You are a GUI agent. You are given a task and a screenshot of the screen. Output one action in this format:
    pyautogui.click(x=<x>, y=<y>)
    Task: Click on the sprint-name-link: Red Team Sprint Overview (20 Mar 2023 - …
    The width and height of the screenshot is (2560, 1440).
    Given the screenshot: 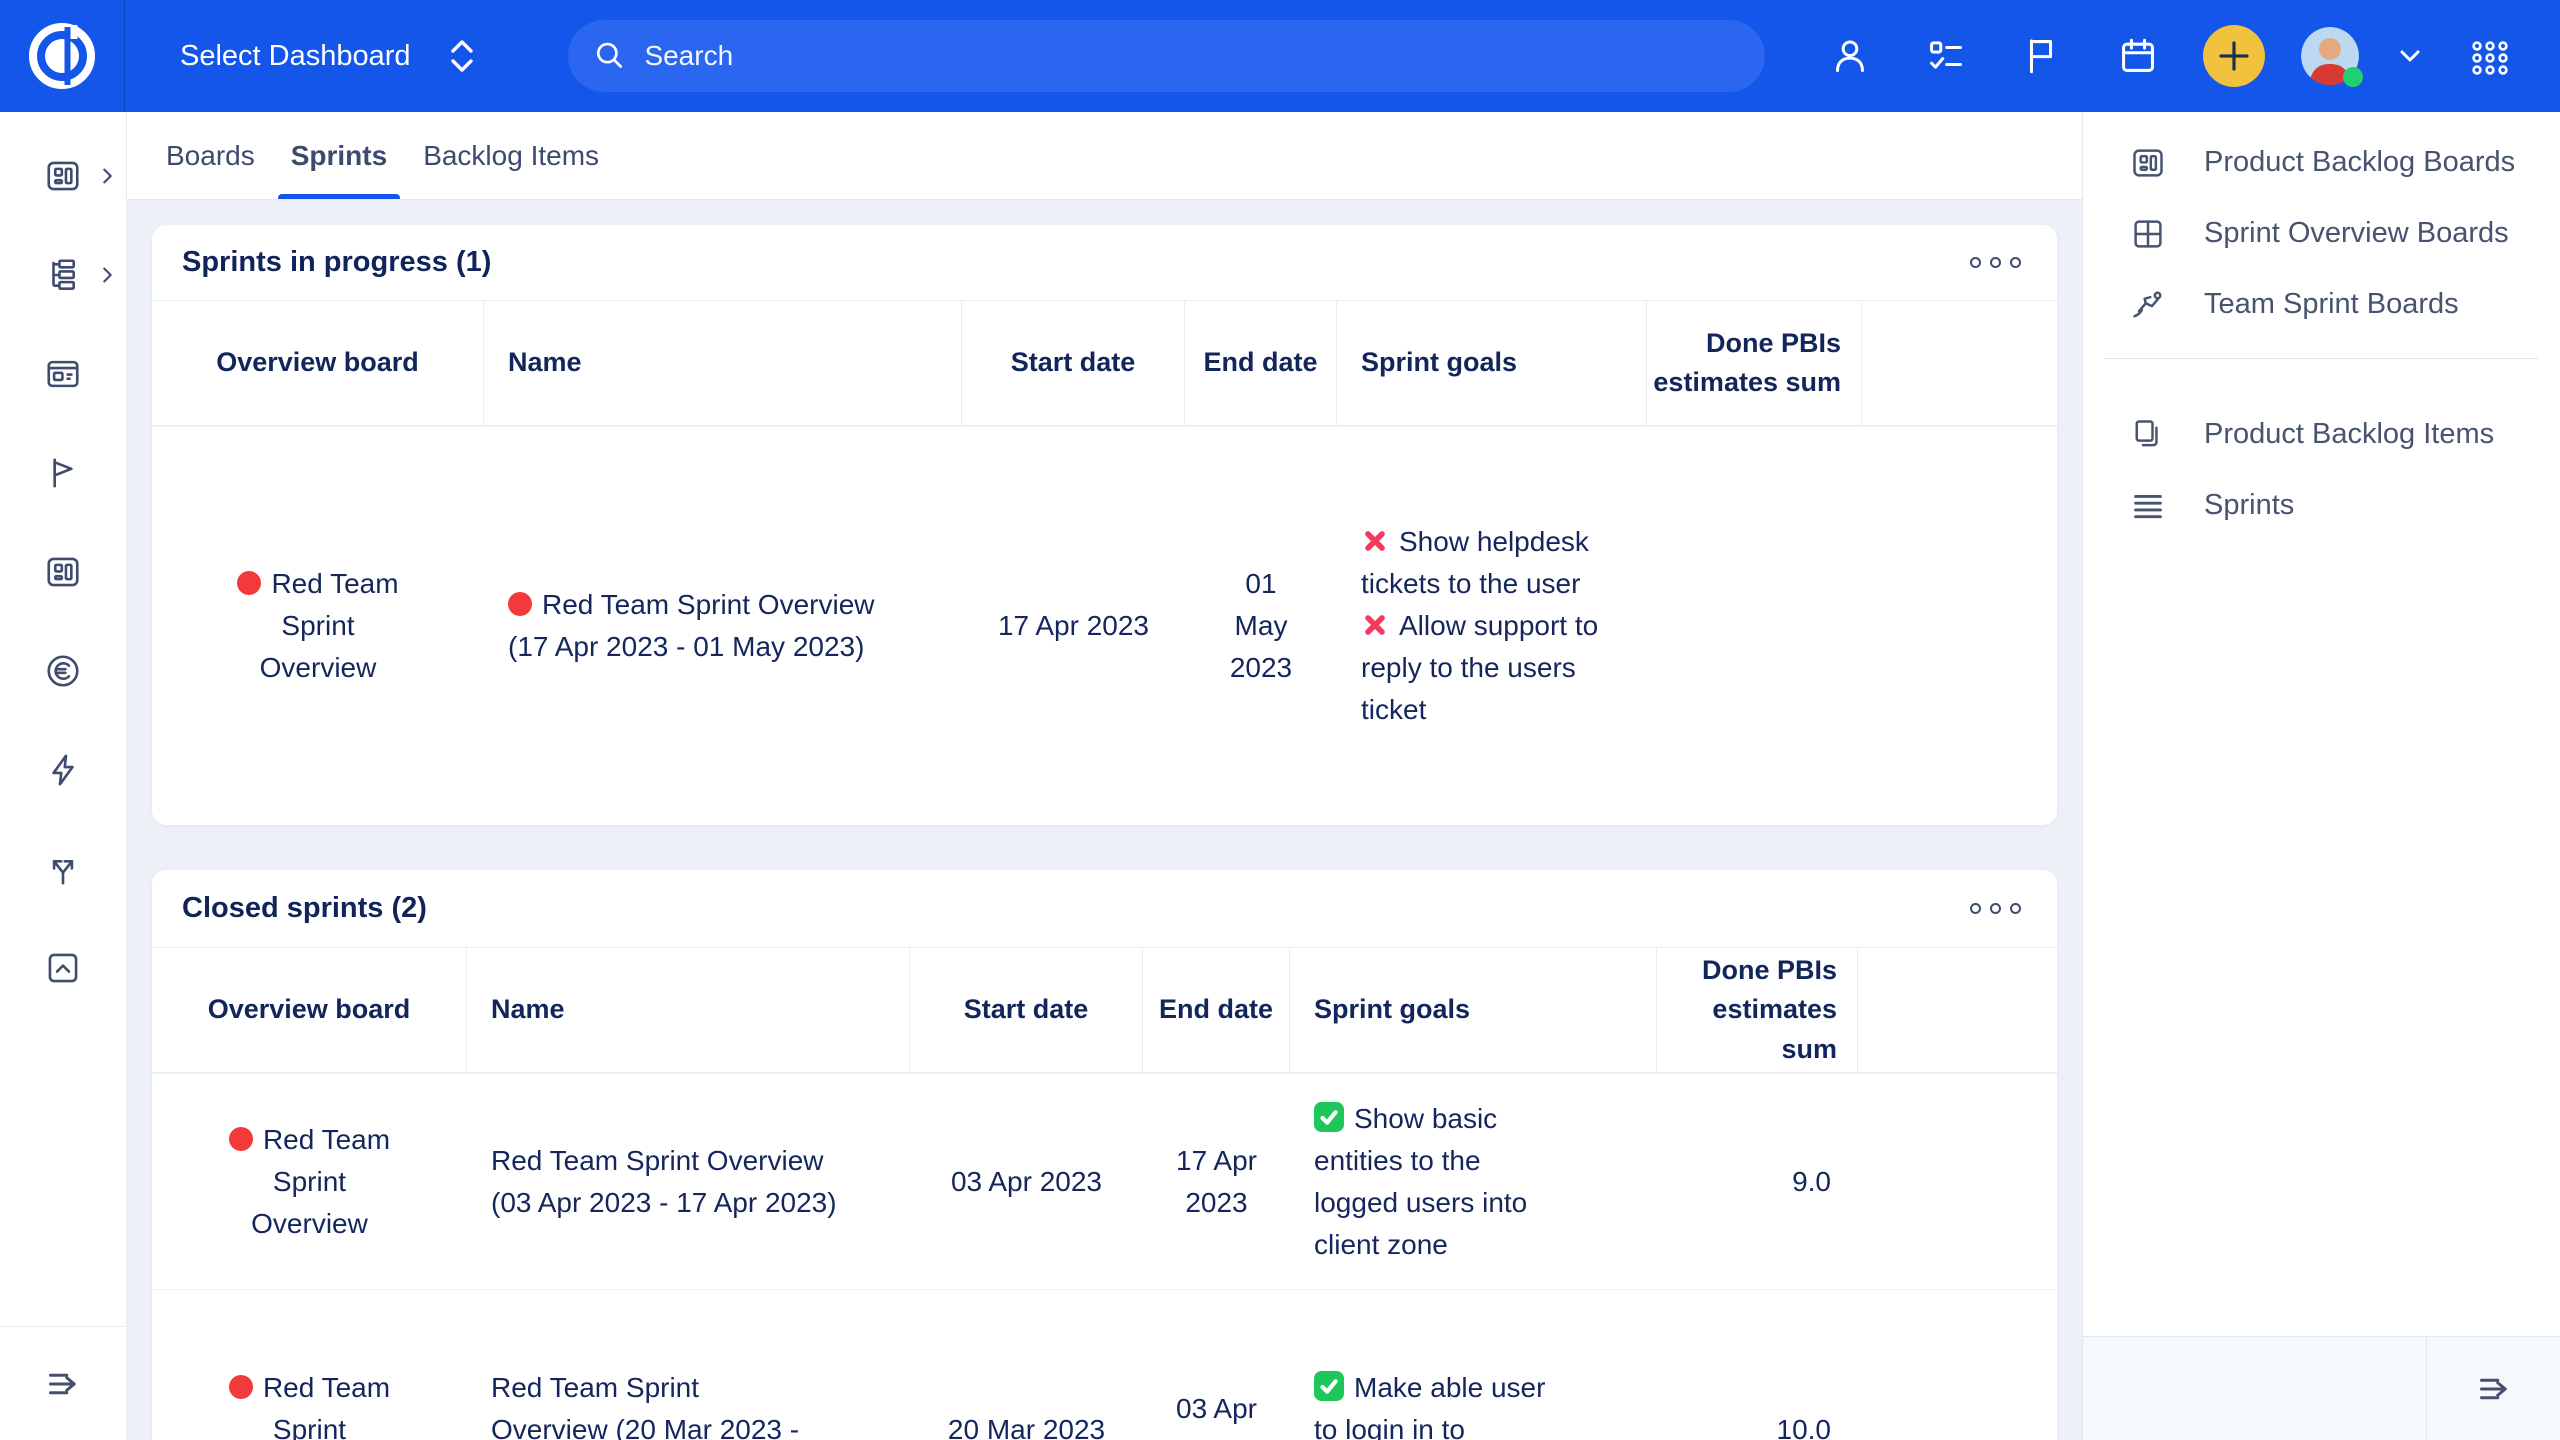 What is the action you would take?
    pyautogui.click(x=645, y=1406)
    